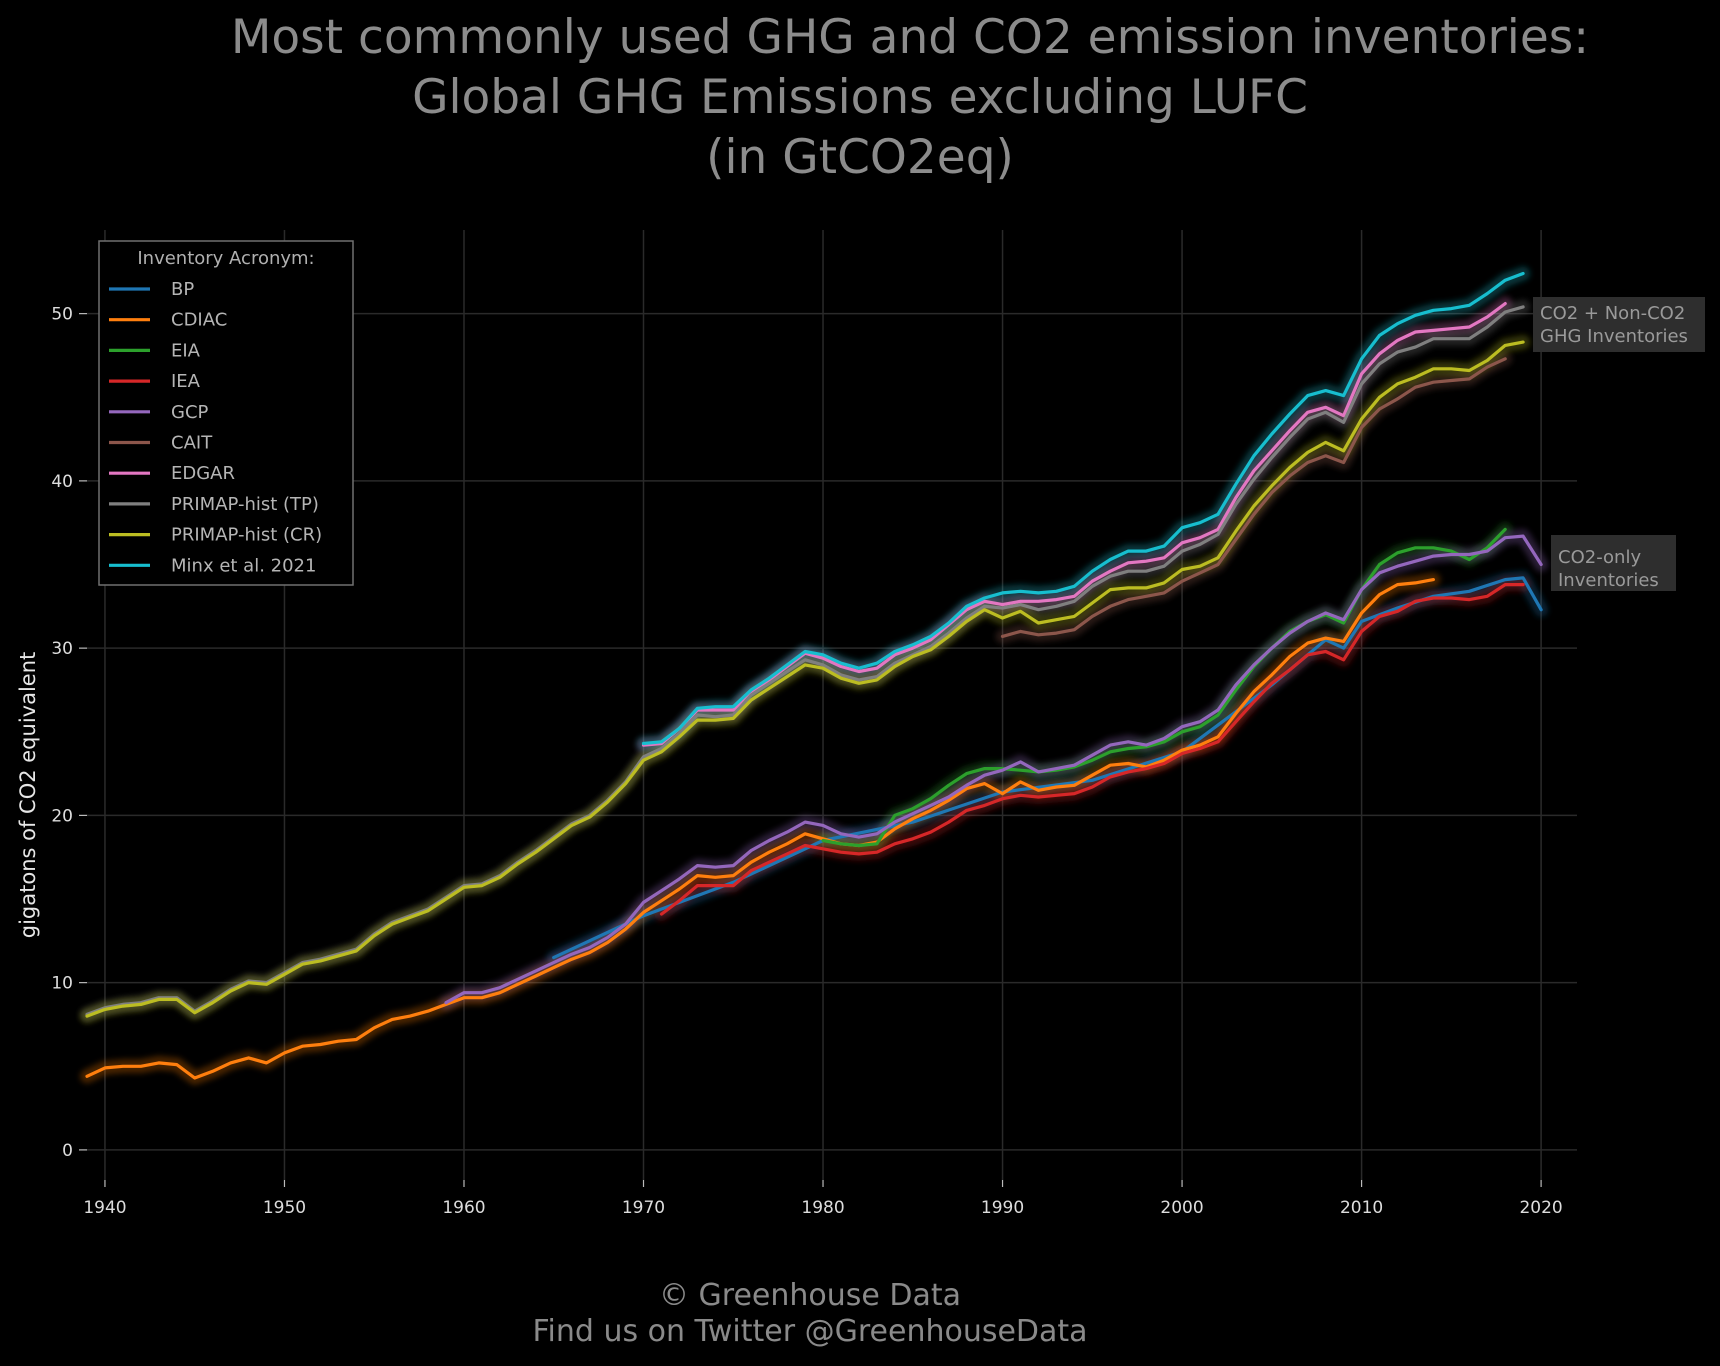  What do you see at coordinates (186, 350) in the screenshot?
I see `legend-label-eia: EIA` at bounding box center [186, 350].